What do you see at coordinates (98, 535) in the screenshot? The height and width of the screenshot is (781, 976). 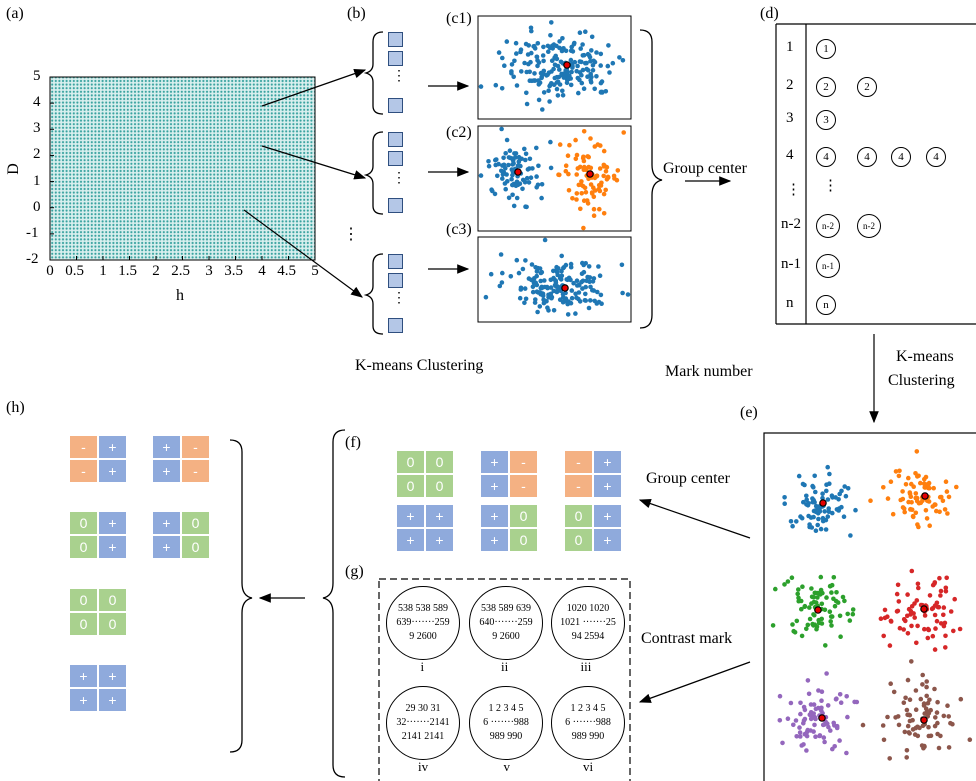 I see `h-tile: 0 +0 +` at bounding box center [98, 535].